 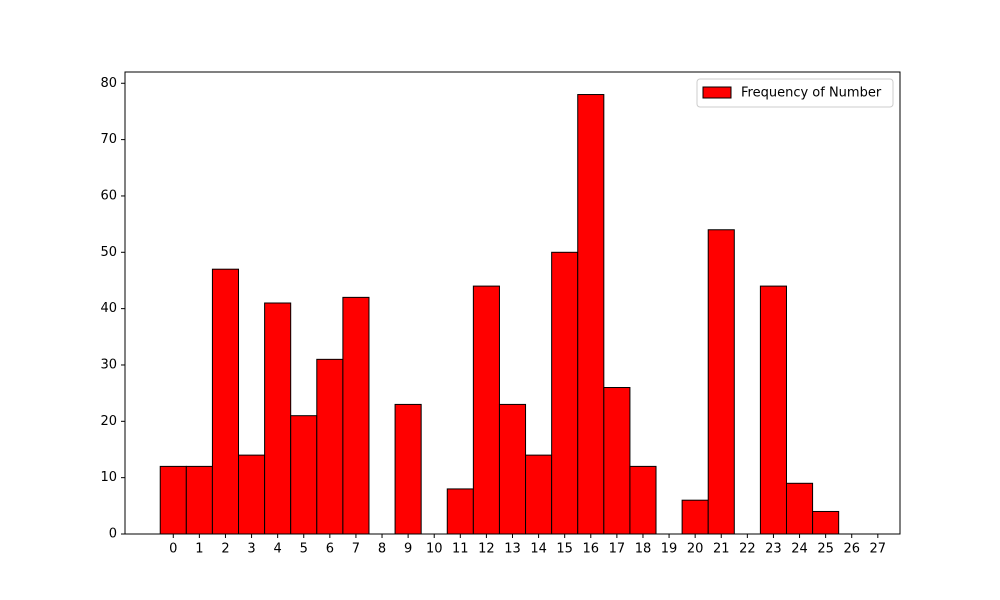 I want to click on x-tick-label: 27, so click(x=878, y=549).